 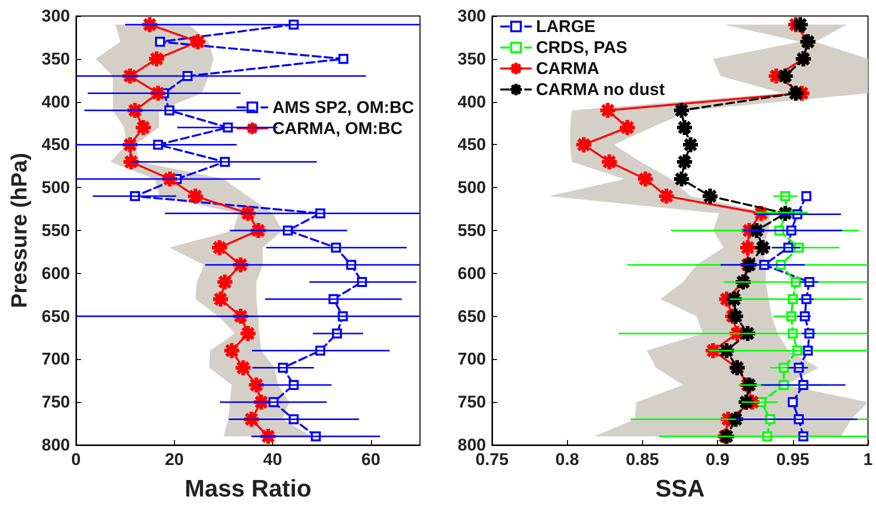 What do you see at coordinates (601, 89) in the screenshot?
I see `legend-label: CARMA no dust` at bounding box center [601, 89].